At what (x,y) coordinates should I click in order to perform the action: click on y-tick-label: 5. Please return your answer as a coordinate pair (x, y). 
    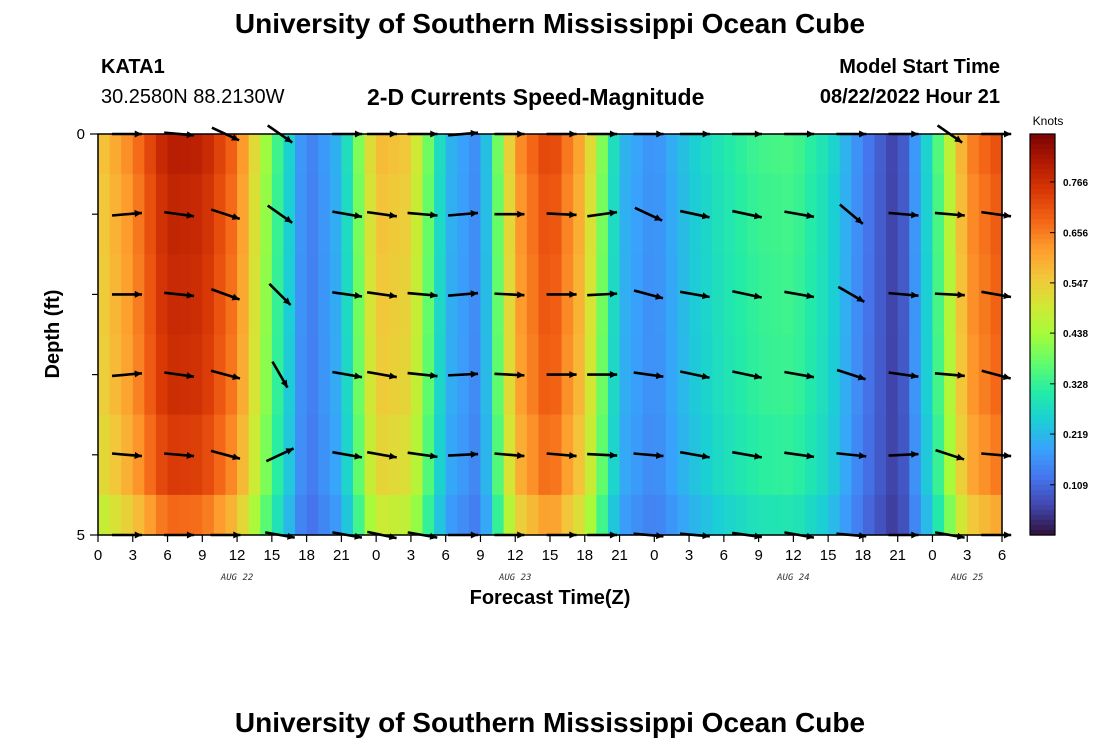
    Looking at the image, I should click on (81, 535).